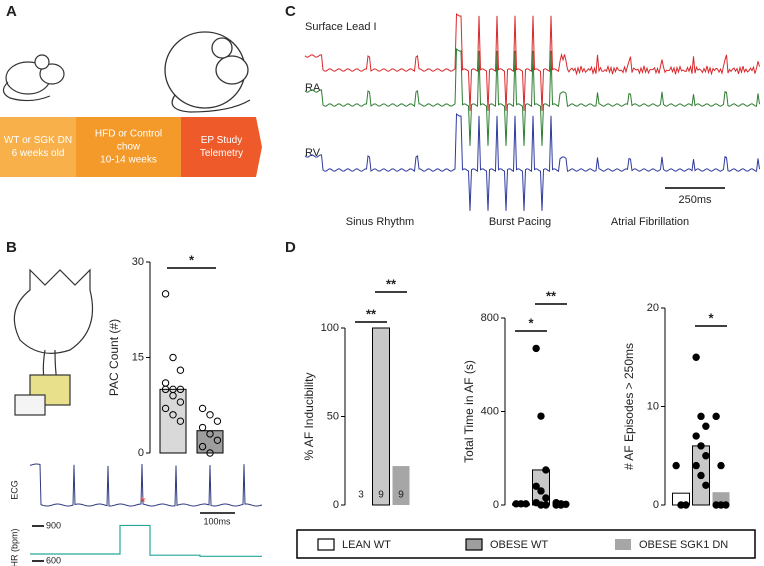 Image resolution: width=764 pixels, height=566 pixels. What do you see at coordinates (14, 490) in the screenshot?
I see `ecg-label: ECG` at bounding box center [14, 490].